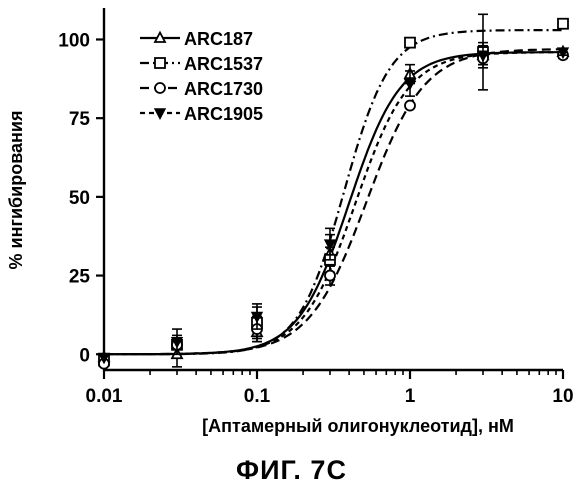 This screenshot has width=583, height=500. What do you see at coordinates (80, 119) in the screenshot?
I see `y-tick-label: 75` at bounding box center [80, 119].